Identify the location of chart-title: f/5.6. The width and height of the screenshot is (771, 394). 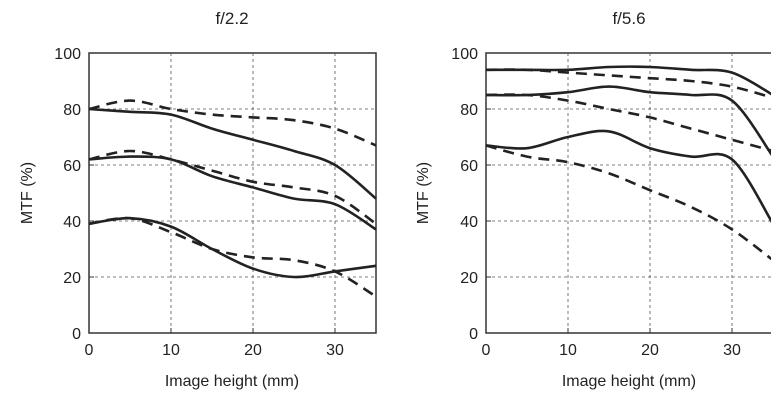
(628, 18).